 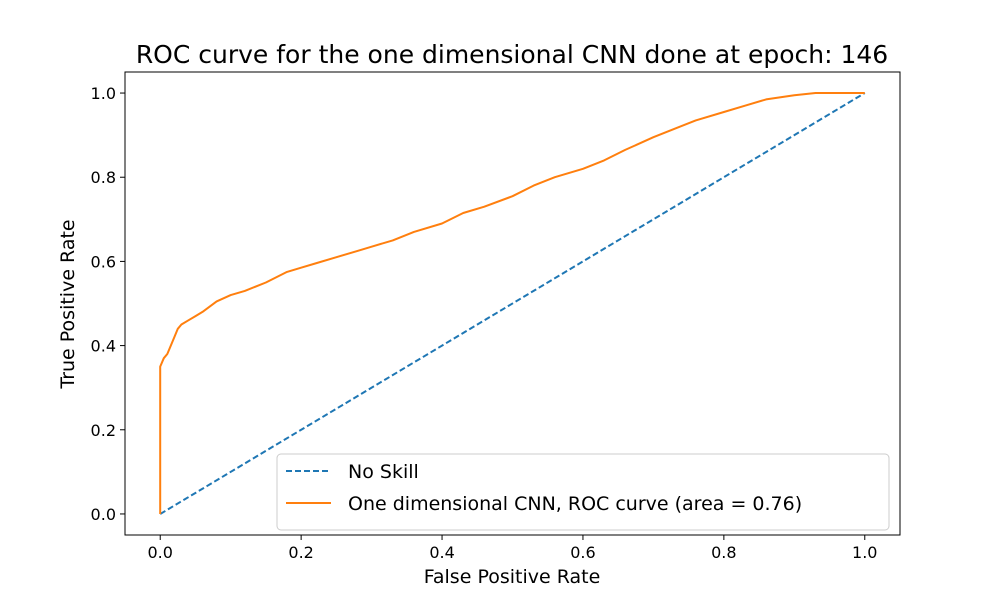 What do you see at coordinates (864, 552) in the screenshot?
I see `x-tick-label: 1.0` at bounding box center [864, 552].